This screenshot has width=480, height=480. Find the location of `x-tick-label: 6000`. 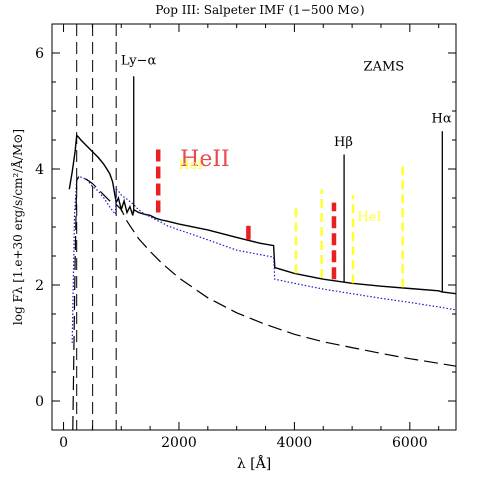

x-tick-label: 6000 is located at coordinates (410, 443).